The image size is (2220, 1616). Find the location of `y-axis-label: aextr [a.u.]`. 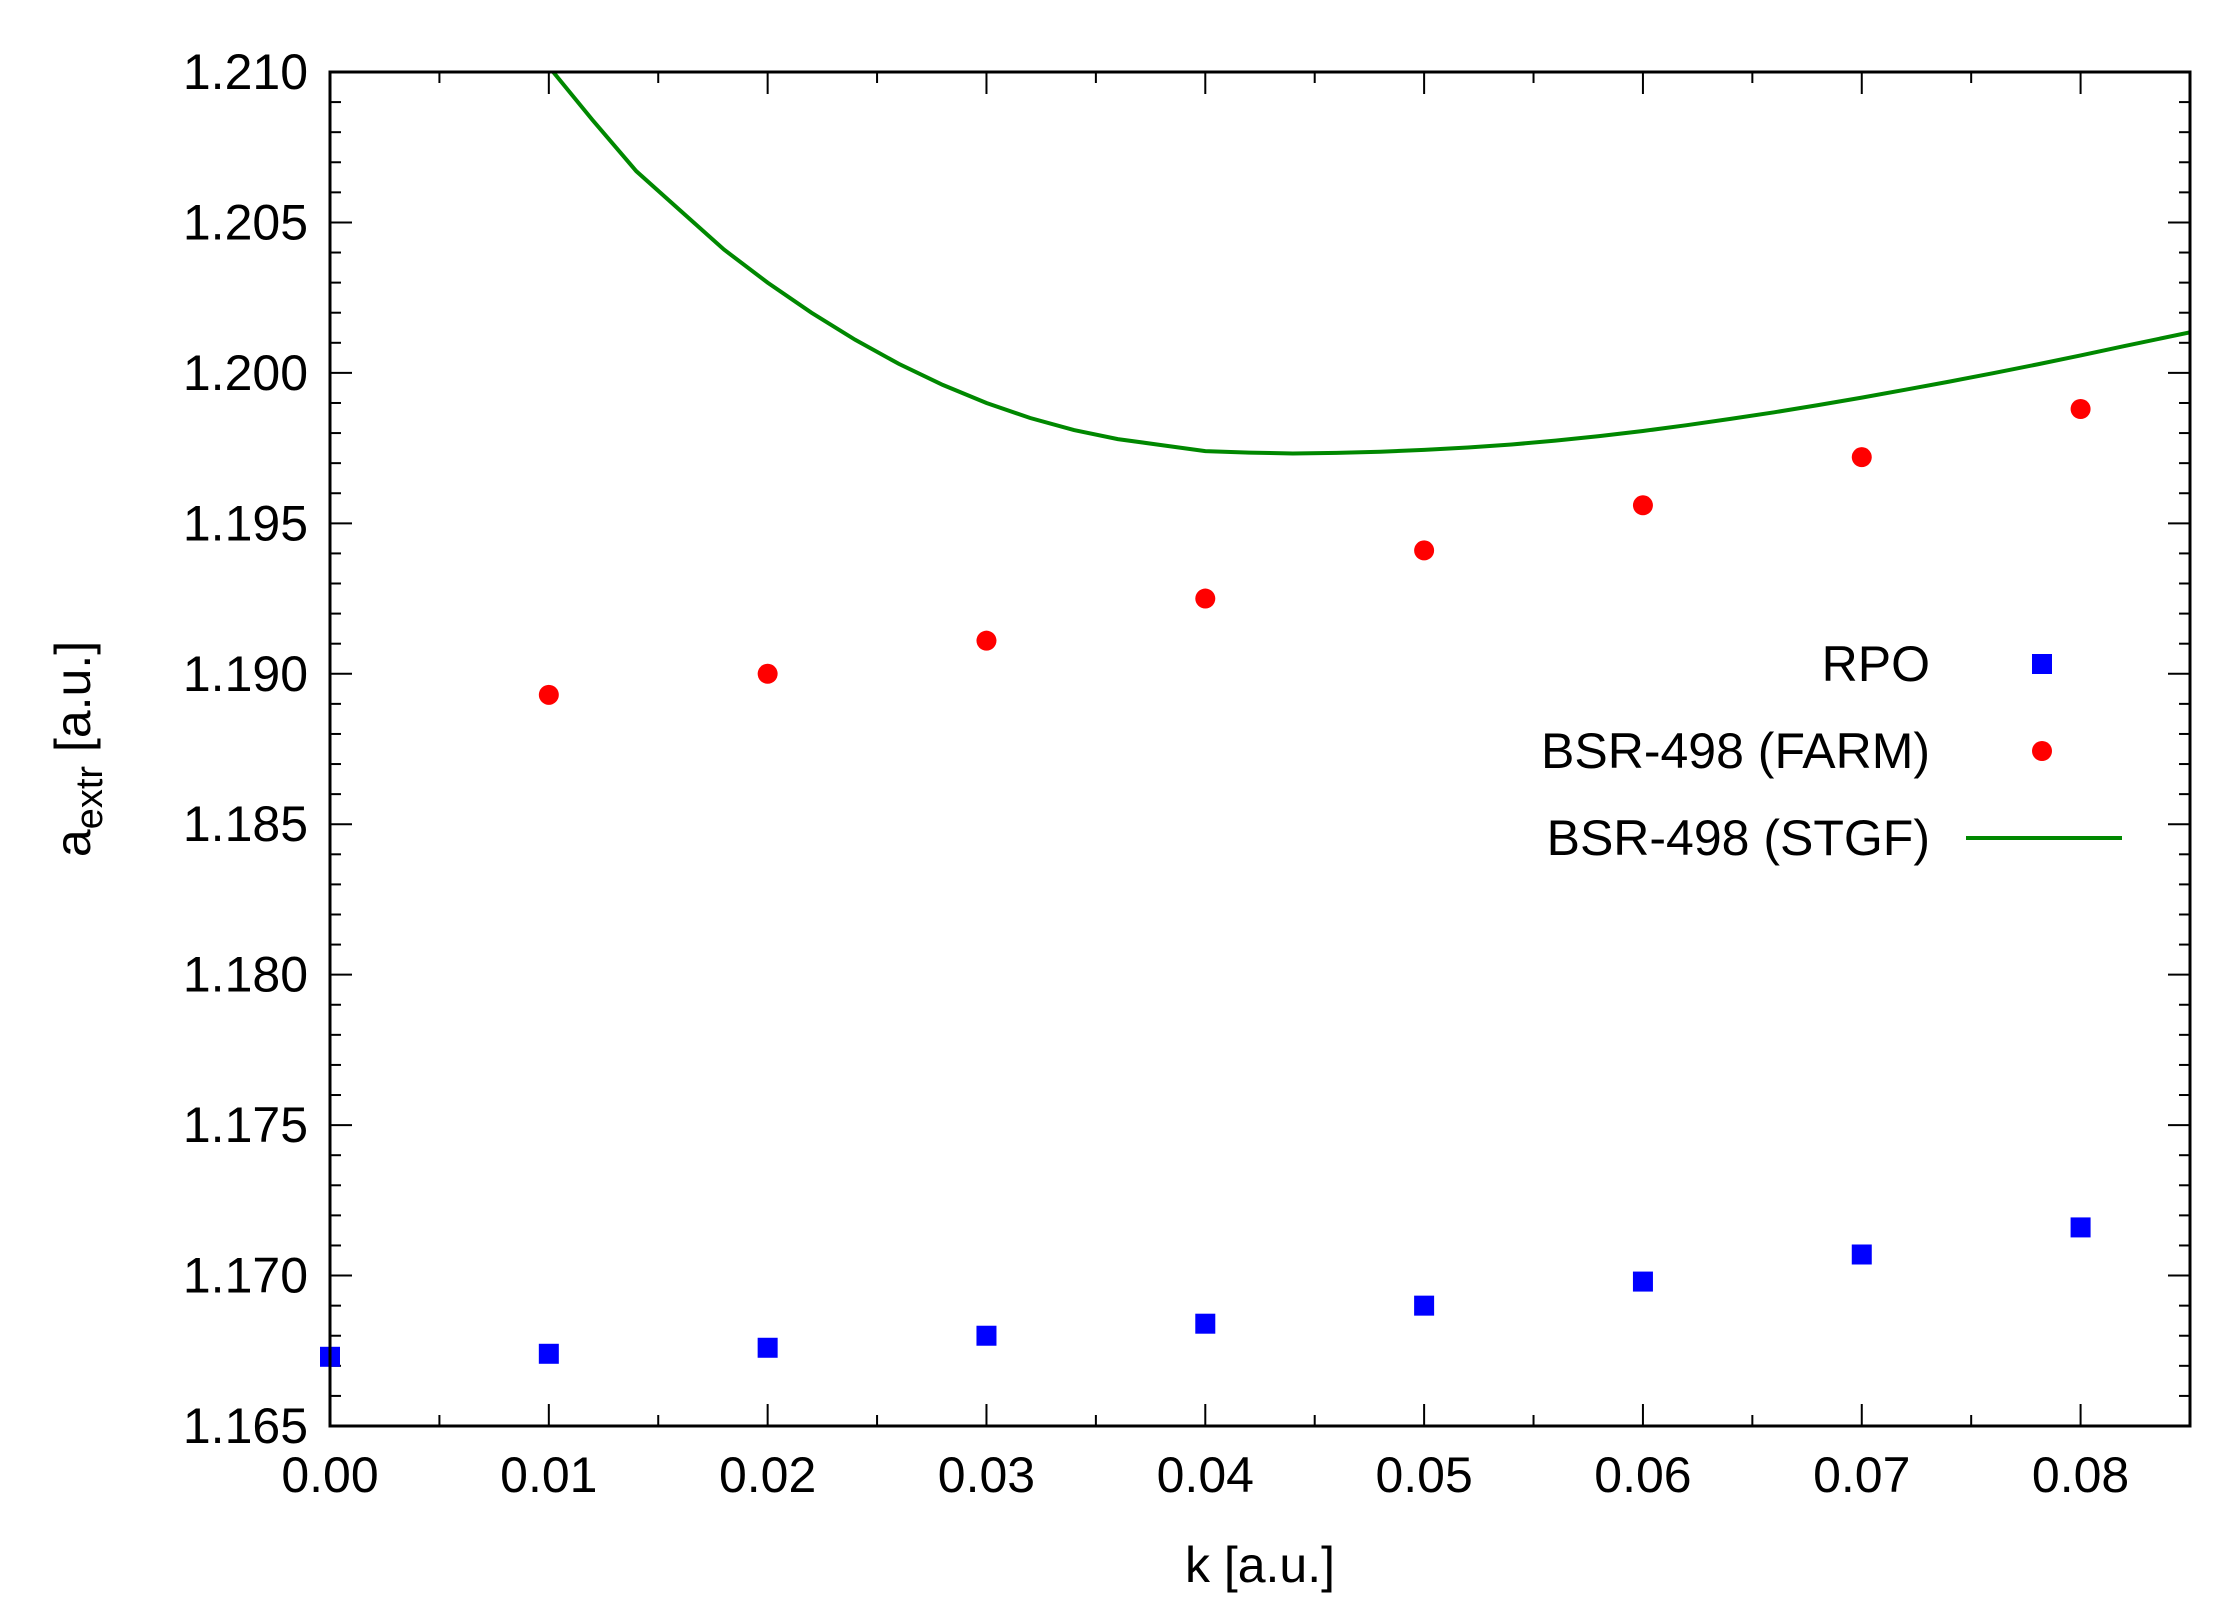

y-axis-label: aextr [a.u.] is located at coordinates (78, 749).